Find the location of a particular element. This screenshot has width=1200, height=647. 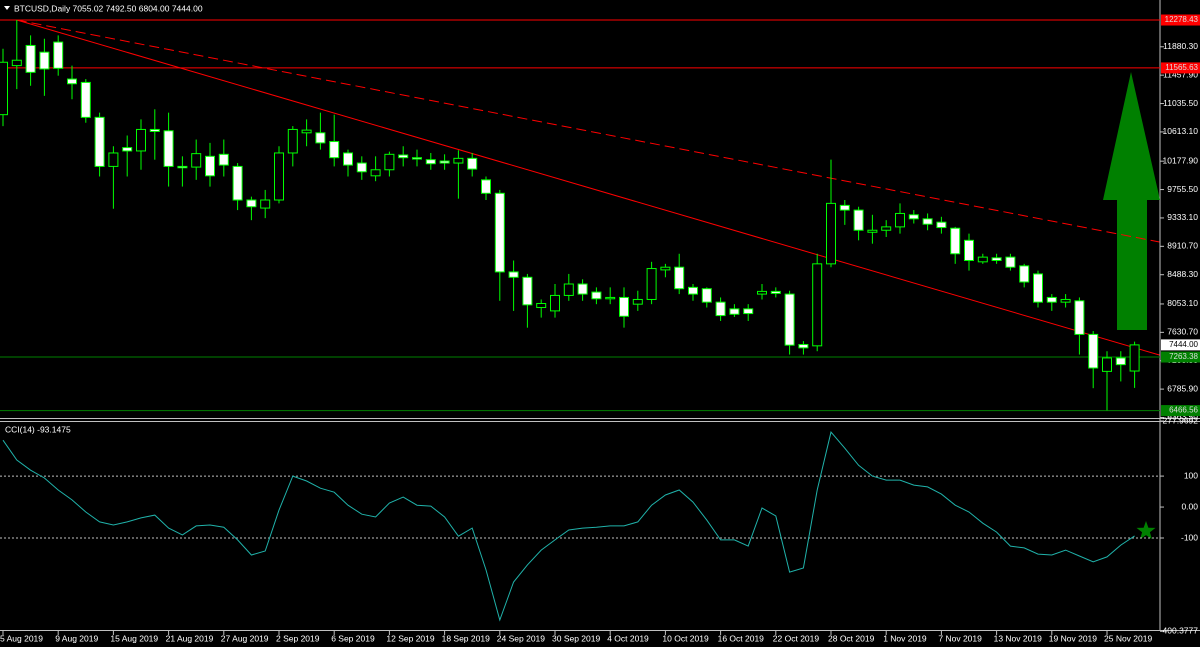

y-tick-label: 8488.30 is located at coordinates (1182, 274).